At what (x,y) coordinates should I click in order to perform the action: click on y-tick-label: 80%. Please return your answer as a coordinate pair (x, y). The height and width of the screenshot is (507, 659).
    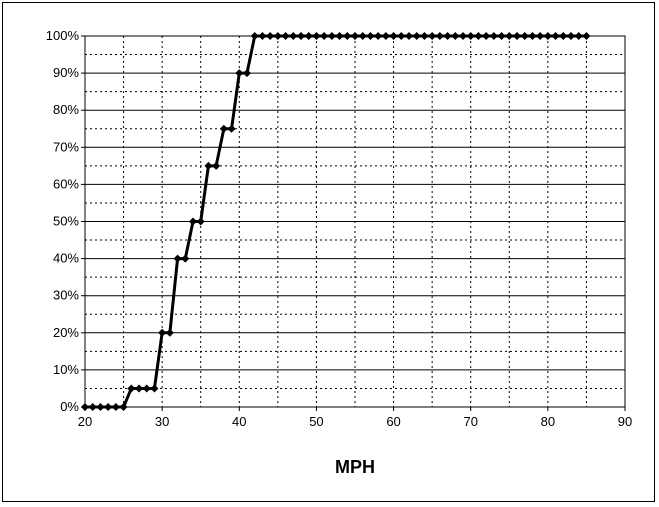
    Looking at the image, I should click on (66, 109).